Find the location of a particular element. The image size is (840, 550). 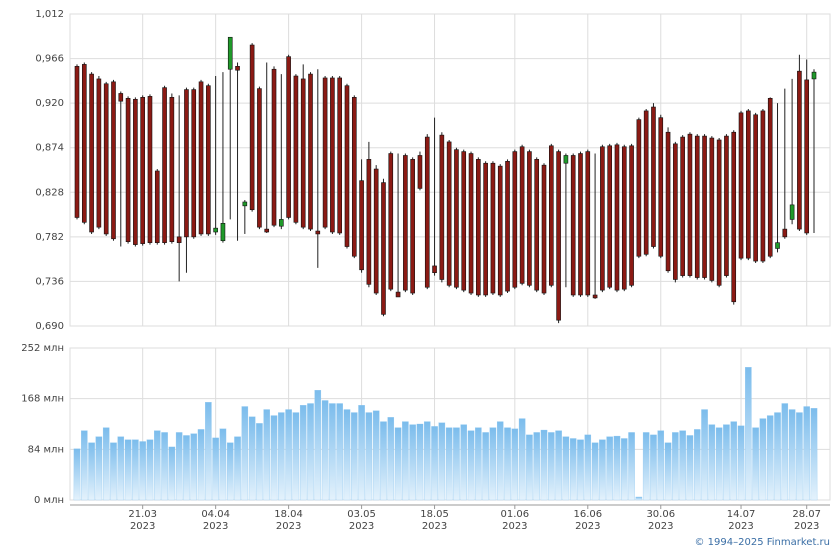

x-tick-date: 01.06 is located at coordinates (515, 514).